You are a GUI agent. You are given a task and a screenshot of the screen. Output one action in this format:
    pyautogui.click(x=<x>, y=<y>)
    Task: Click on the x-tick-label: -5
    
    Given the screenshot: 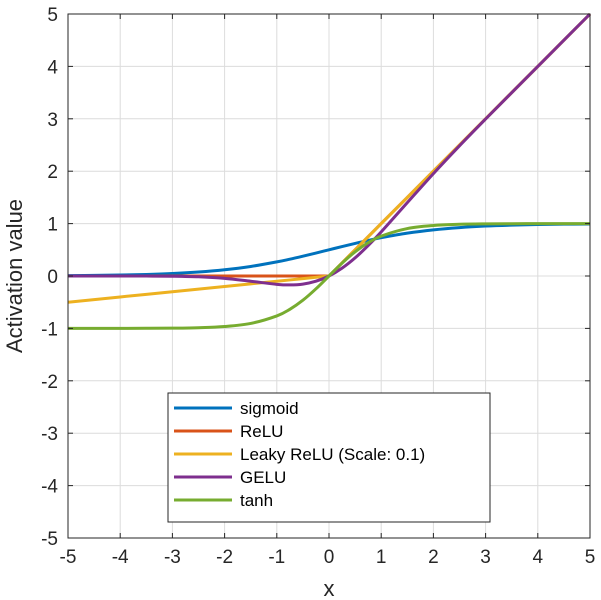 What is the action you would take?
    pyautogui.click(x=68, y=557)
    